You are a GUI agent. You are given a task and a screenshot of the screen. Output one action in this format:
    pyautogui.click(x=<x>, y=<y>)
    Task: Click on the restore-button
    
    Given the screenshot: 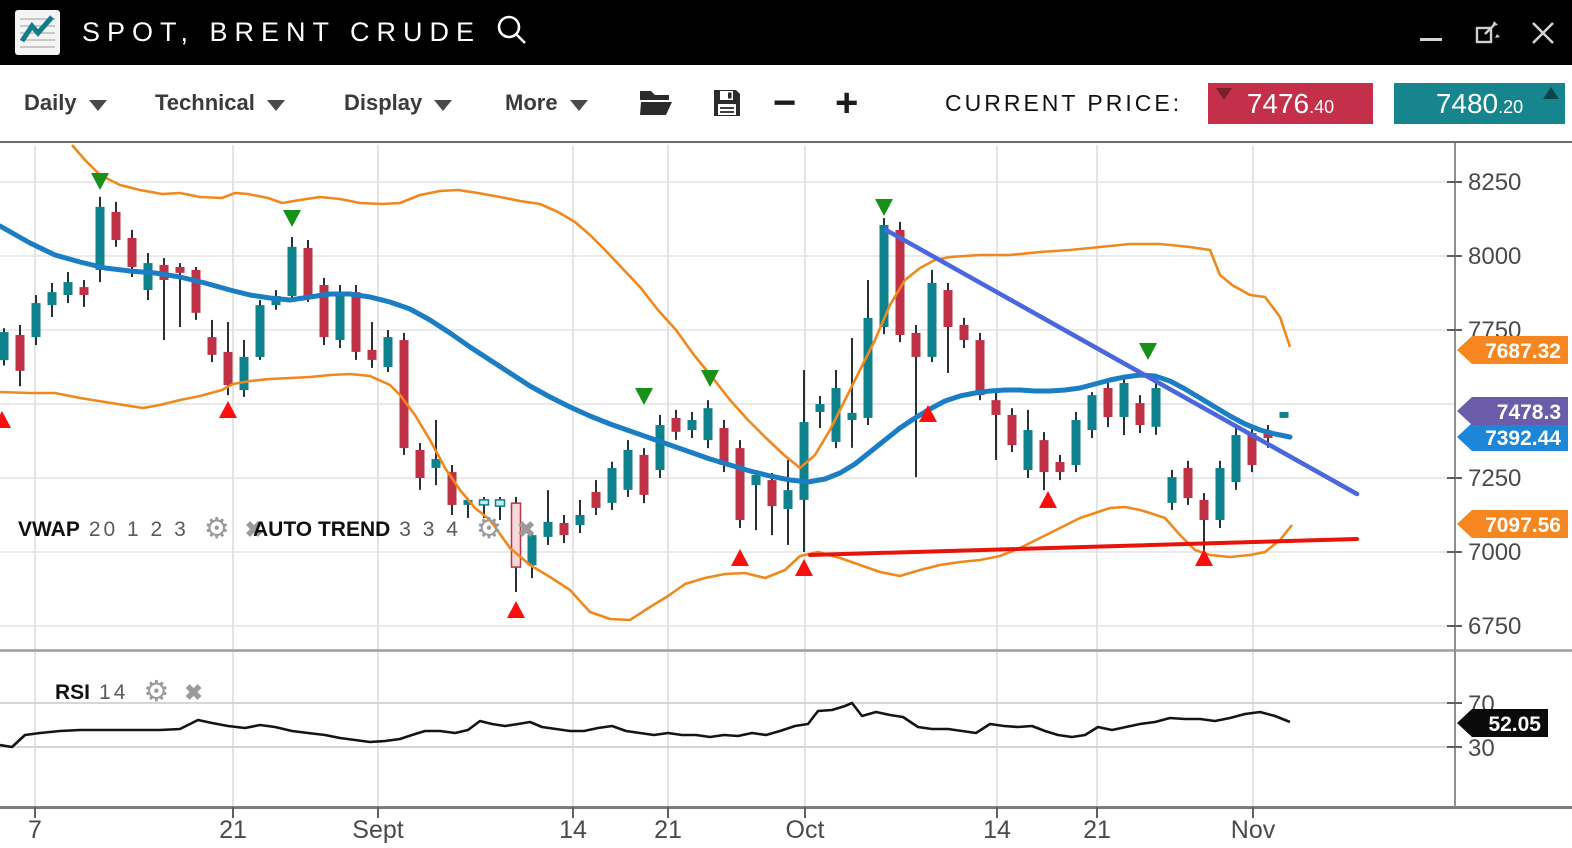 What is the action you would take?
    pyautogui.click(x=1487, y=33)
    